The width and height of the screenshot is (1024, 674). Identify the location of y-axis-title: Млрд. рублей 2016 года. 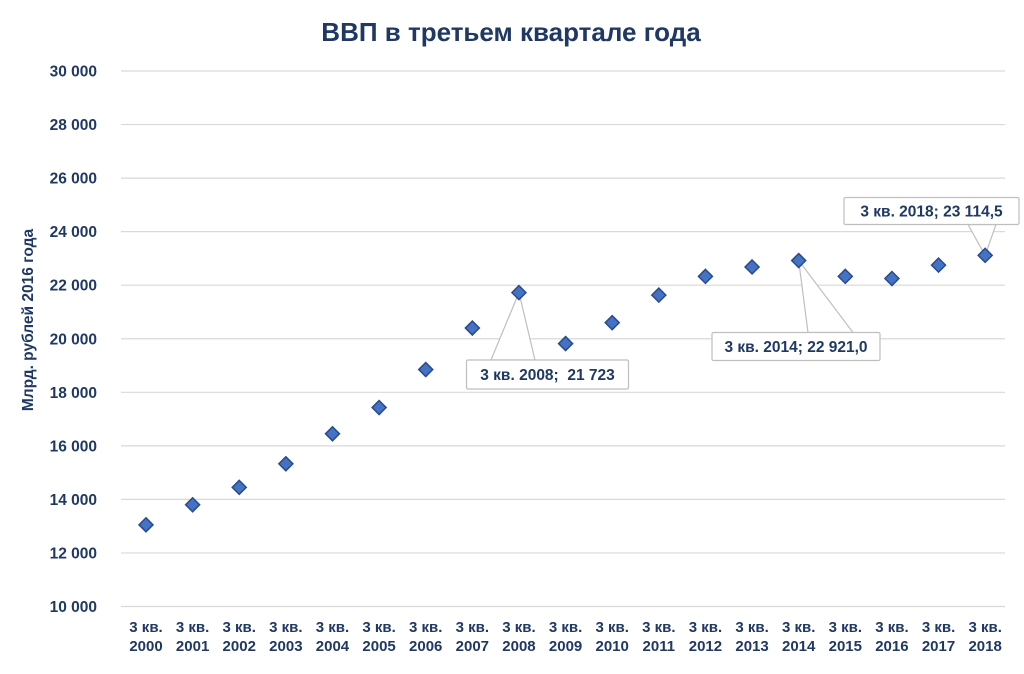
(28, 320).